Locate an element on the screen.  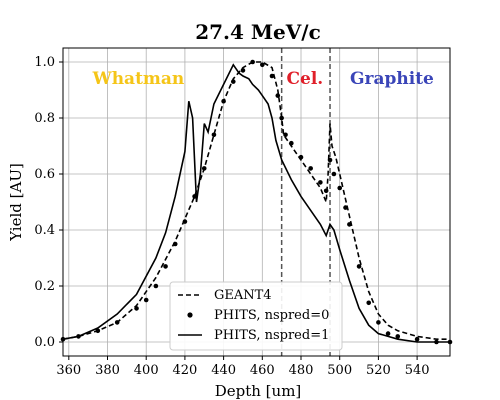
legend-label: PHITS, nspred=0 is located at coordinates (271, 315).